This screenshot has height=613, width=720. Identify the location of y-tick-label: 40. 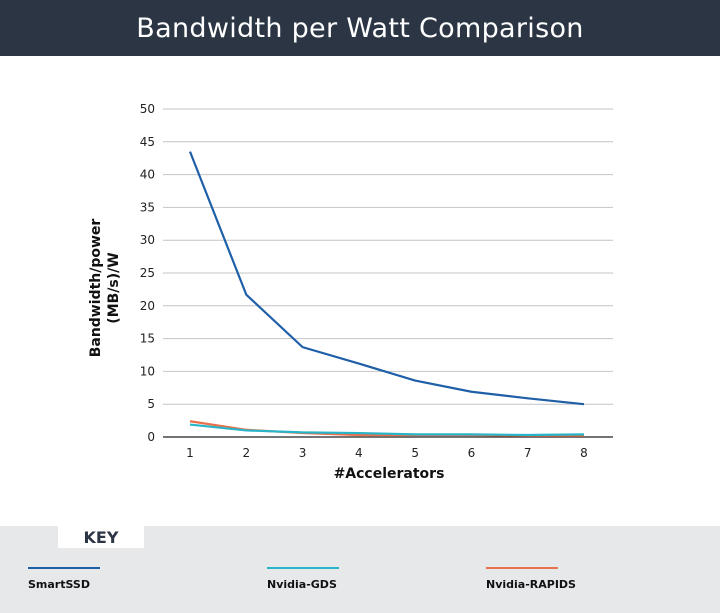
(147, 175).